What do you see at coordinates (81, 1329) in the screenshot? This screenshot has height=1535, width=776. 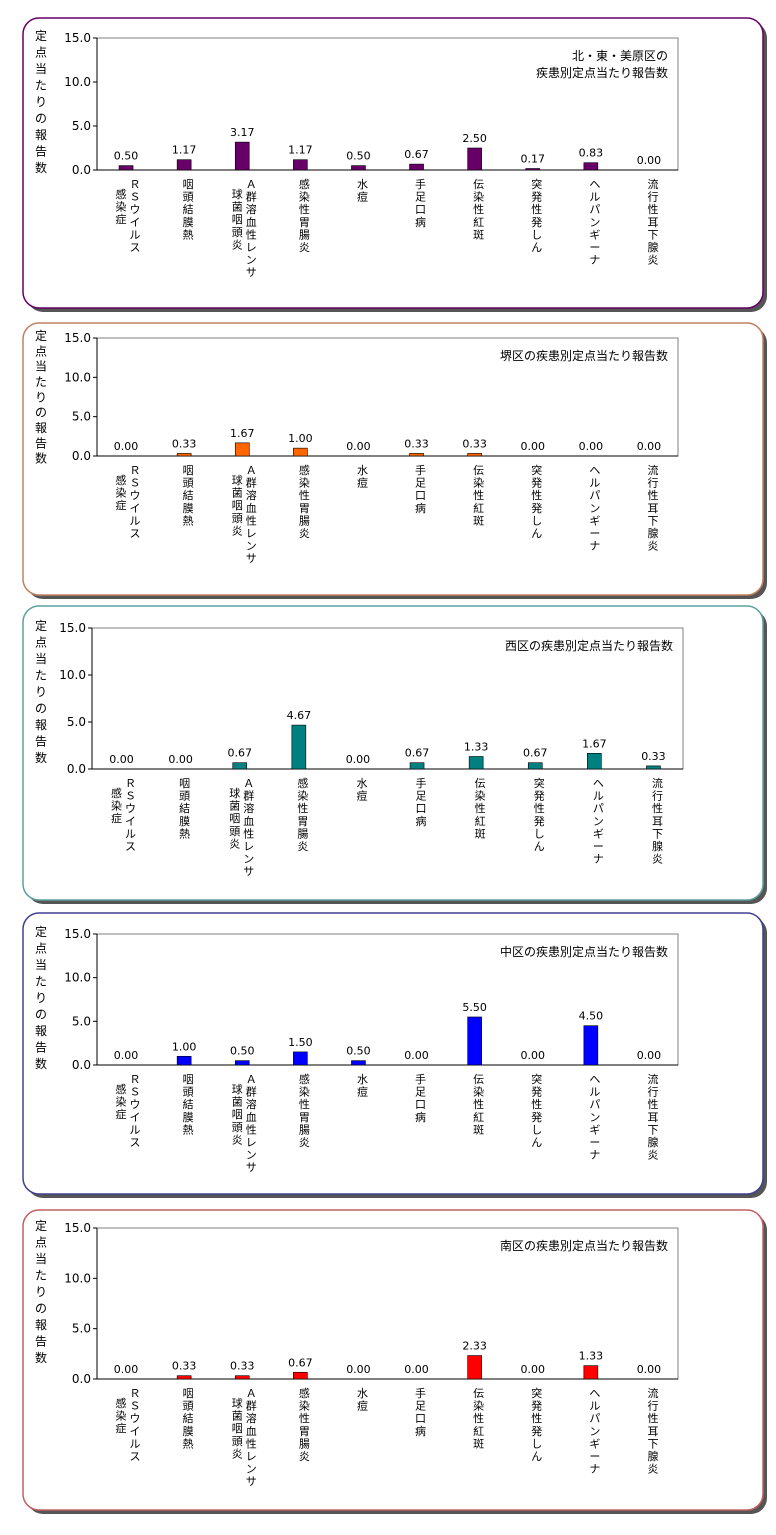 I see `y-tick-label: 5.0` at bounding box center [81, 1329].